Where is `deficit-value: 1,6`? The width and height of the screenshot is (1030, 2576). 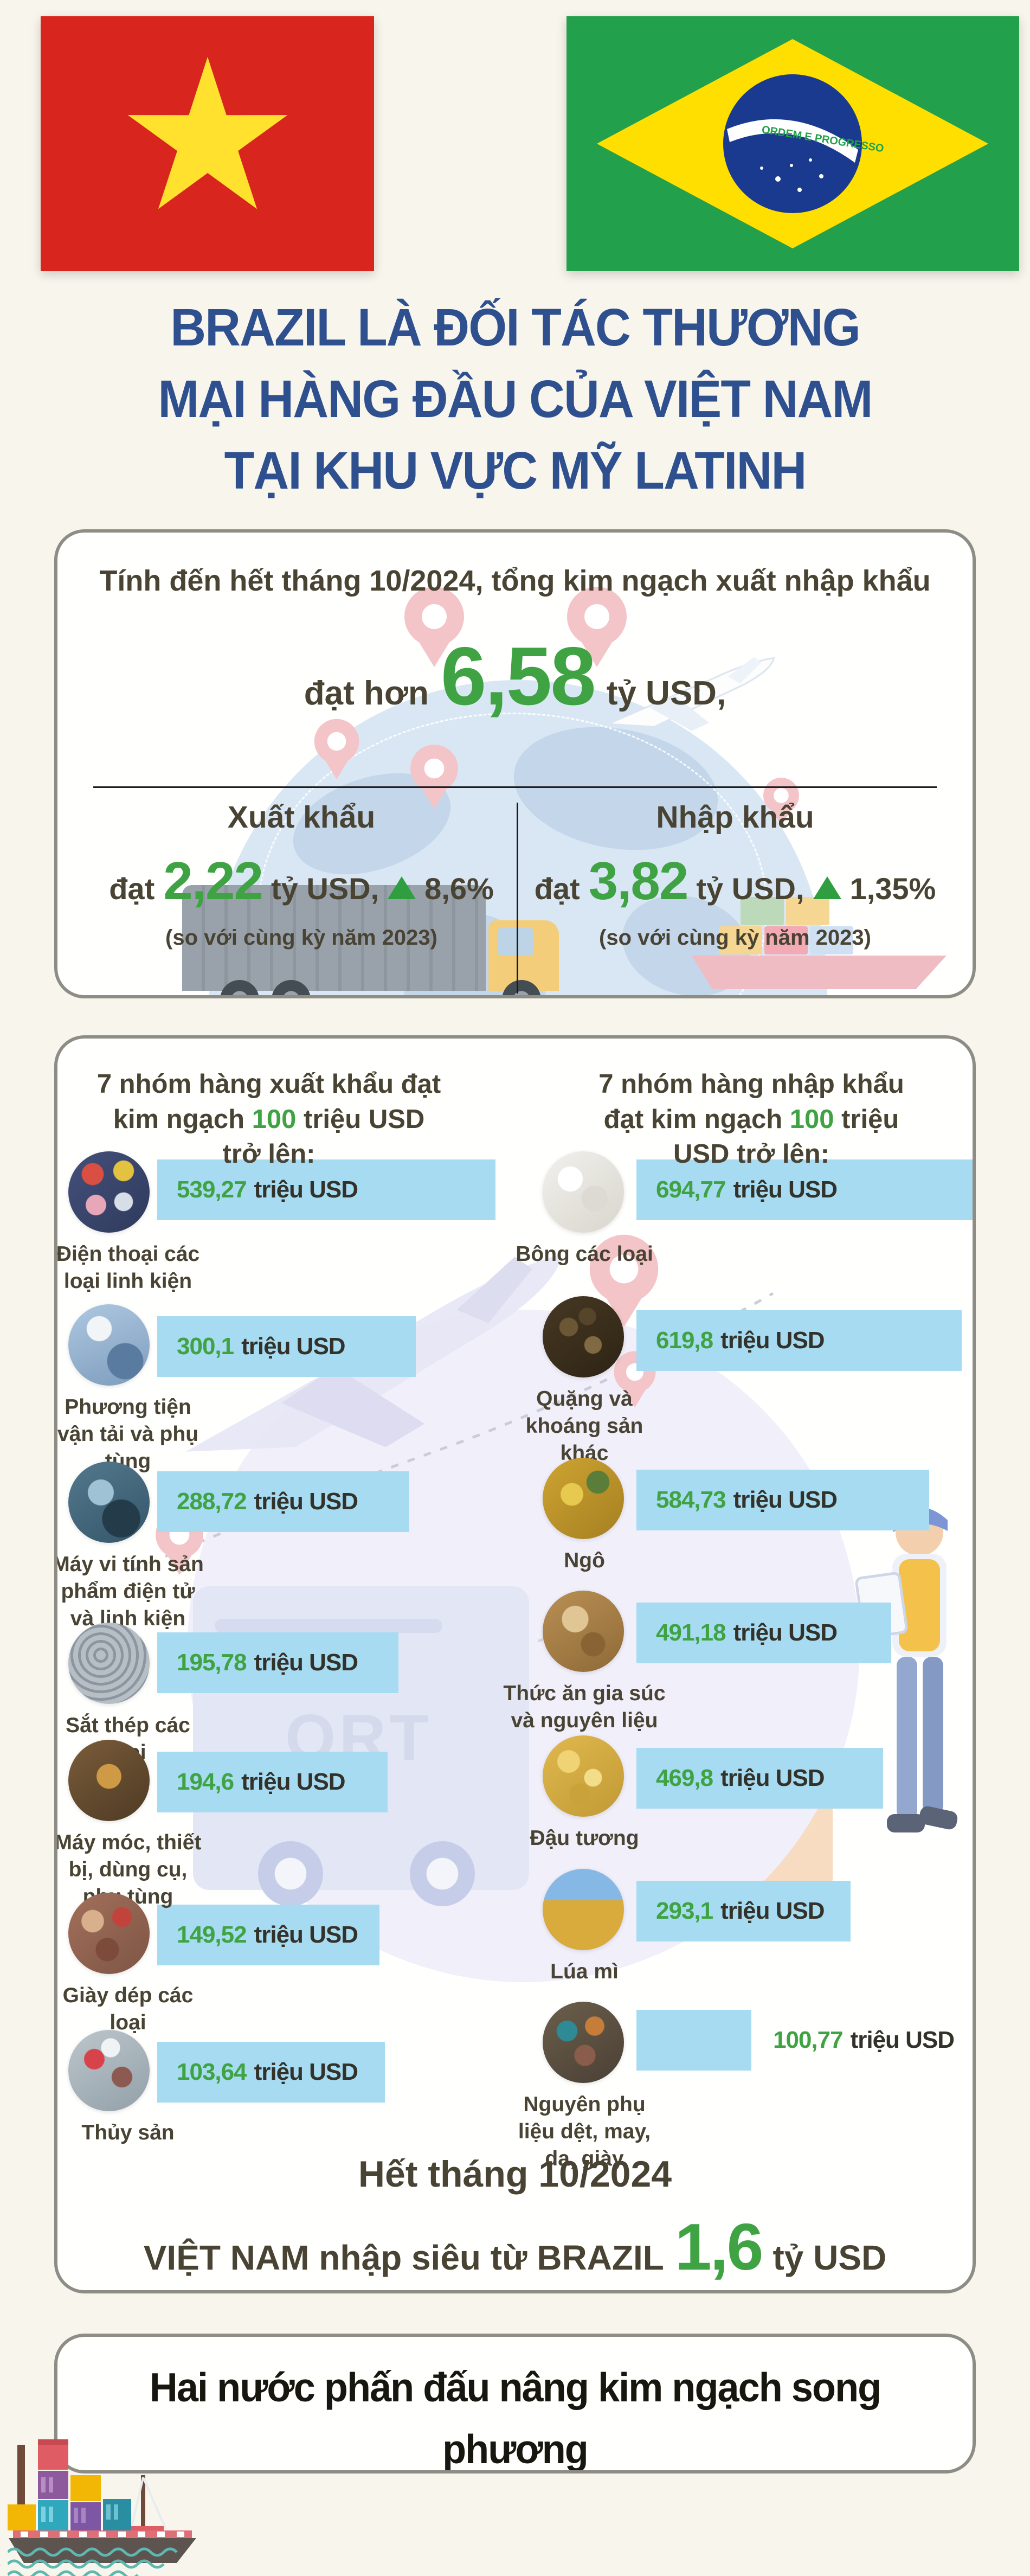
deficit-value: 1,6 is located at coordinates (719, 2247).